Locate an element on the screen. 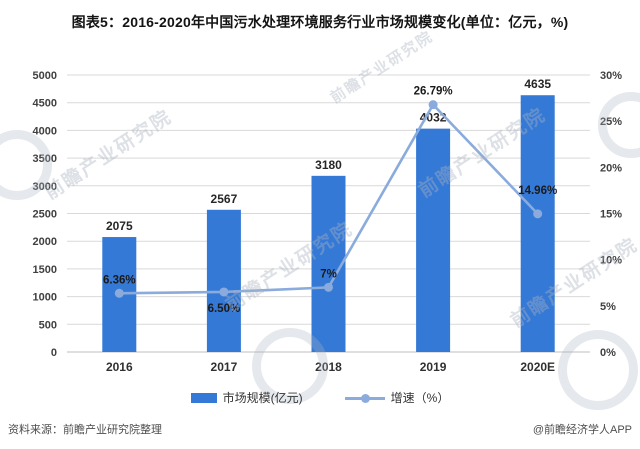  growth-value-label: 26.79% is located at coordinates (433, 92).